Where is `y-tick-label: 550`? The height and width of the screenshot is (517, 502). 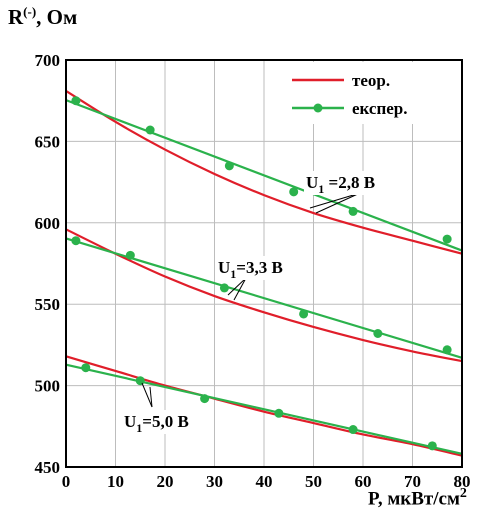 y-tick-label: 550 is located at coordinates (48, 304).